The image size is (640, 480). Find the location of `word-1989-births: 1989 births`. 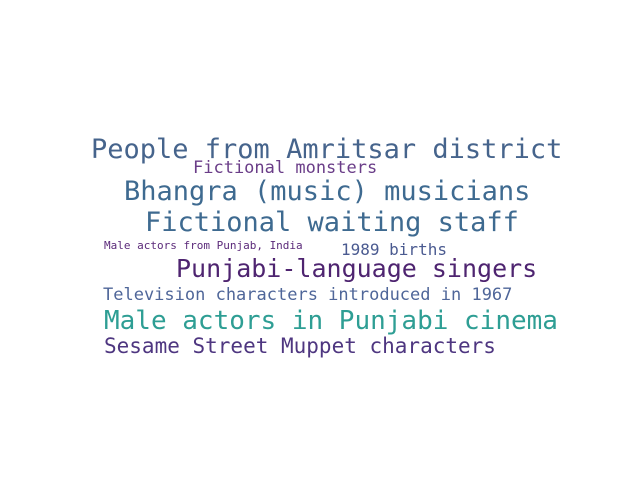

word-1989-births: 1989 births is located at coordinates (394, 249).